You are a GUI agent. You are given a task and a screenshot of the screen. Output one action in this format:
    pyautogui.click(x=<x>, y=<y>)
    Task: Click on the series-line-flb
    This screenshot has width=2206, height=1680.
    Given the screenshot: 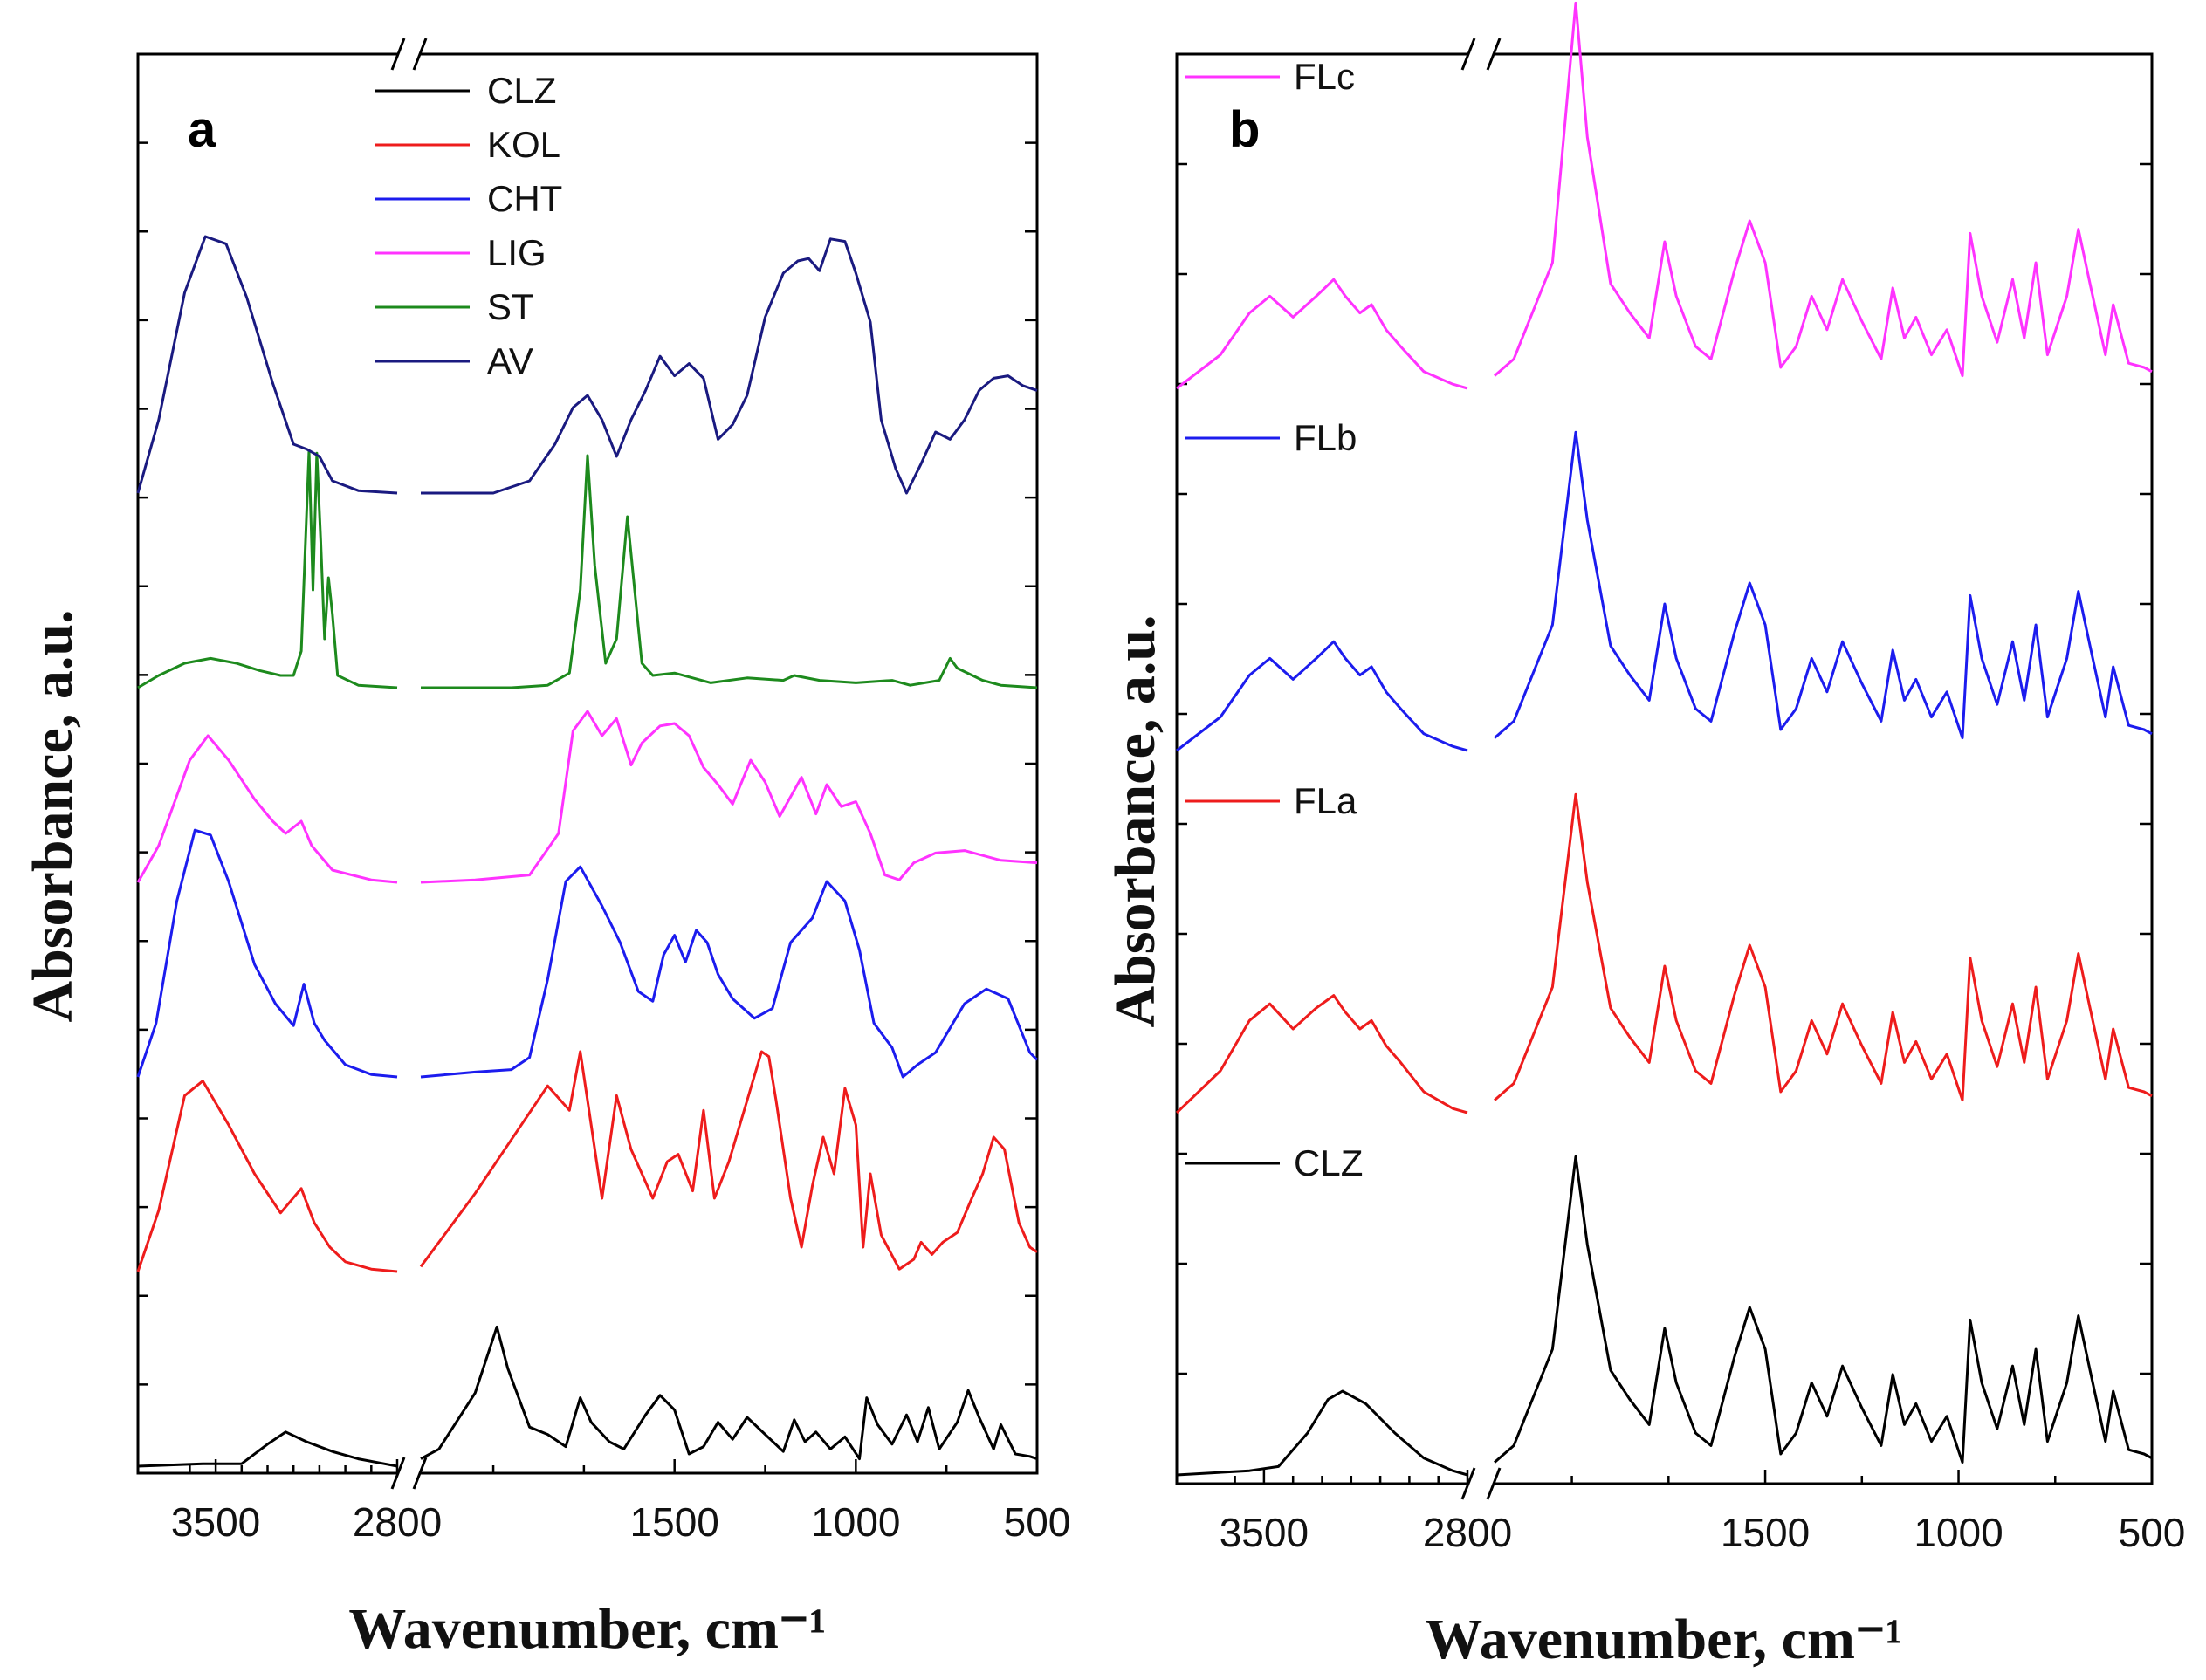 What is the action you would take?
    pyautogui.click(x=1664, y=591)
    